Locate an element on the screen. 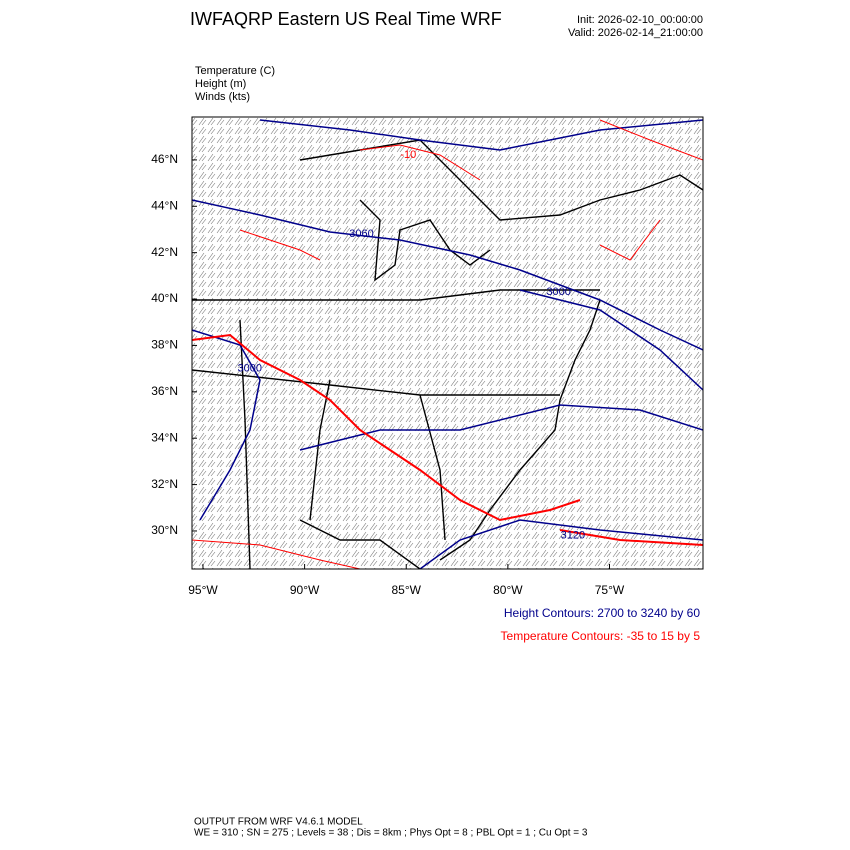 The image size is (850, 850). legend-item: Temperature (C) is located at coordinates (235, 71).